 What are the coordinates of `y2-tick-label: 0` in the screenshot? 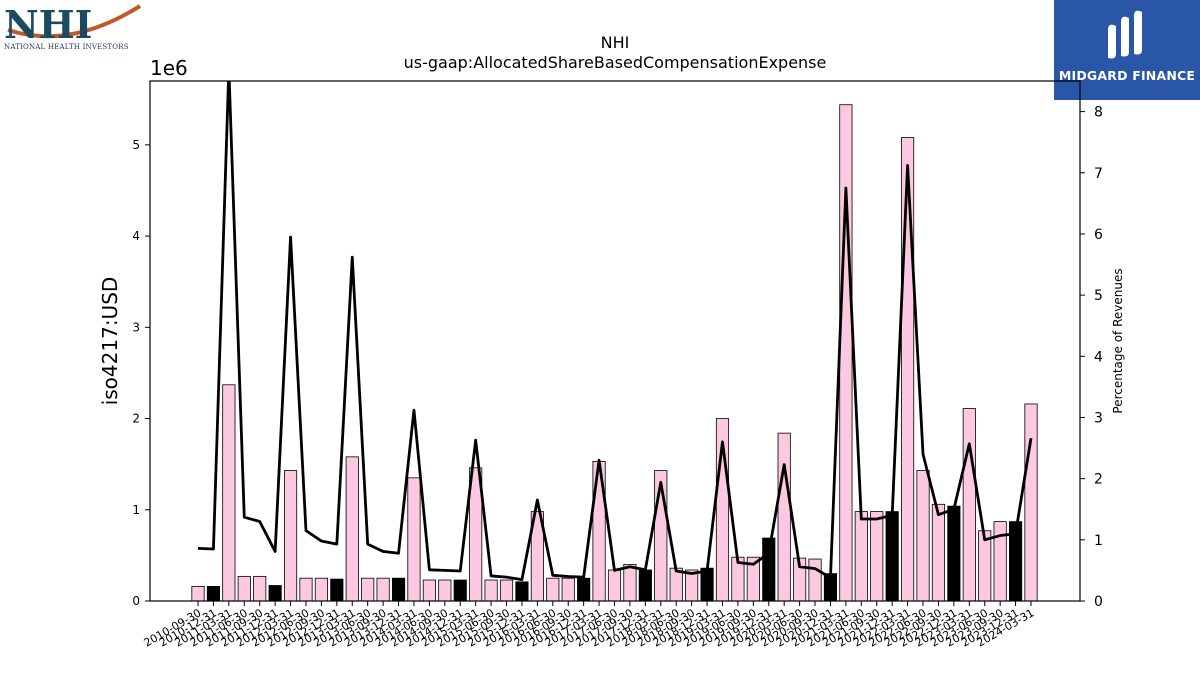 It's located at (1098, 602).